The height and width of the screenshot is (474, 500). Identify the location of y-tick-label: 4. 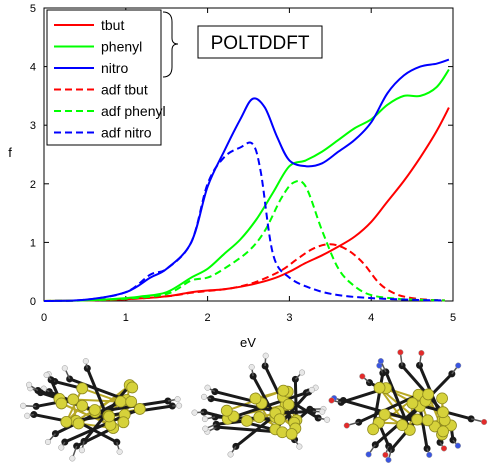
(33, 68).